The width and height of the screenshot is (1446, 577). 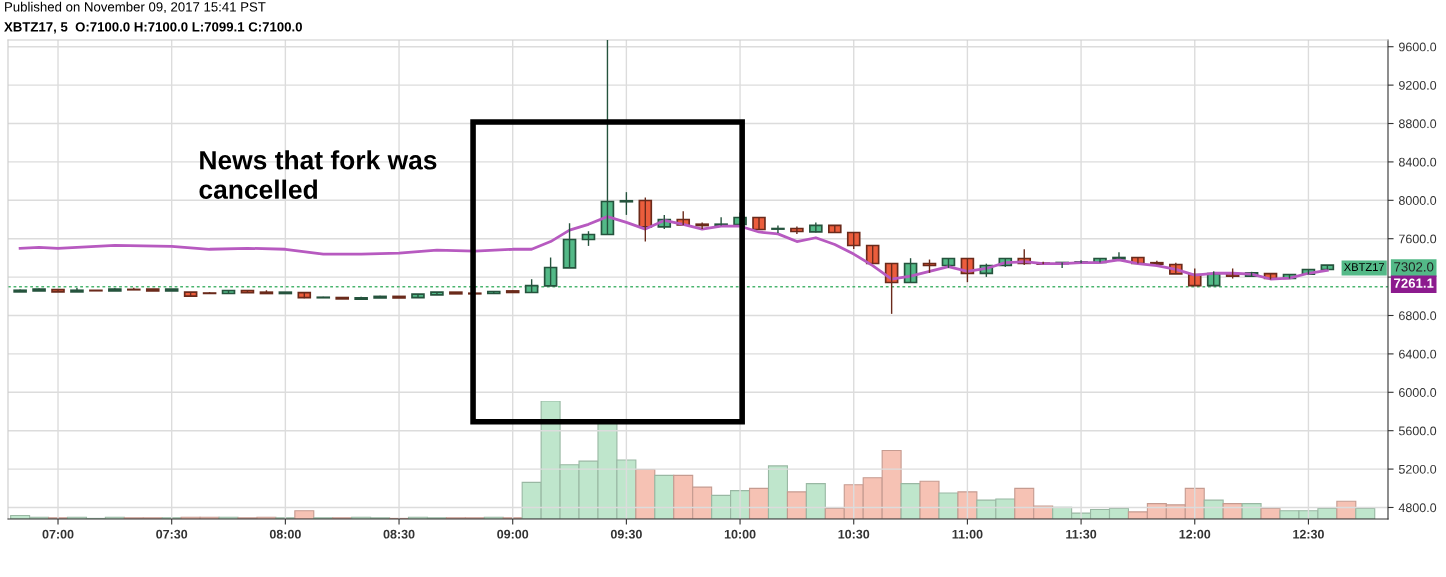 I want to click on x-tick-label: 08:30, so click(x=399, y=534).